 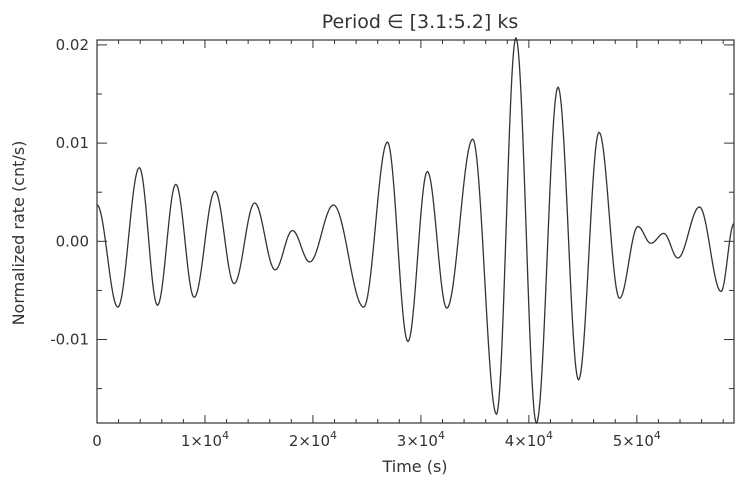 I want to click on y-tick-label: 0.01, so click(x=72, y=143).